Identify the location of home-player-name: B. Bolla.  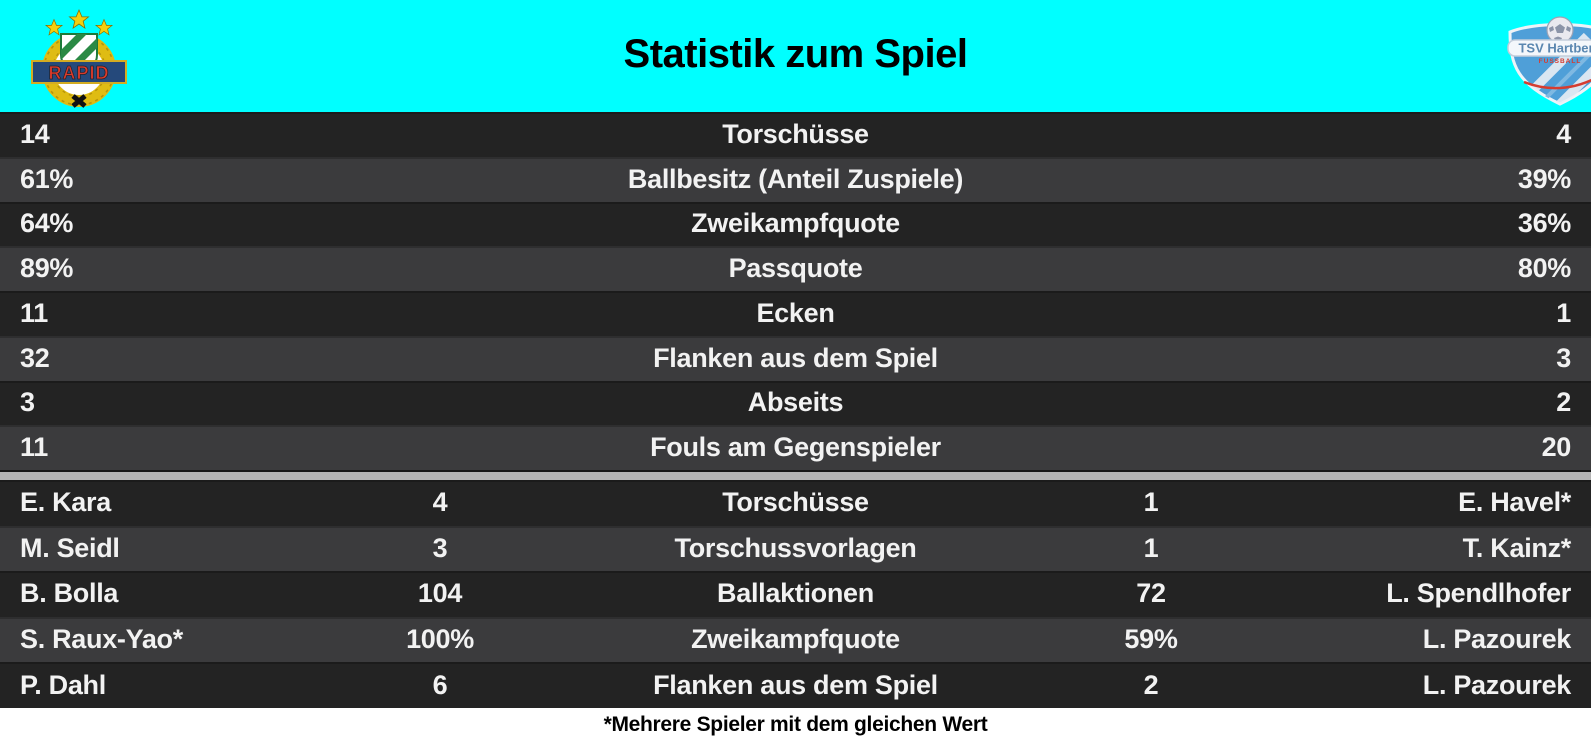
(69, 593).